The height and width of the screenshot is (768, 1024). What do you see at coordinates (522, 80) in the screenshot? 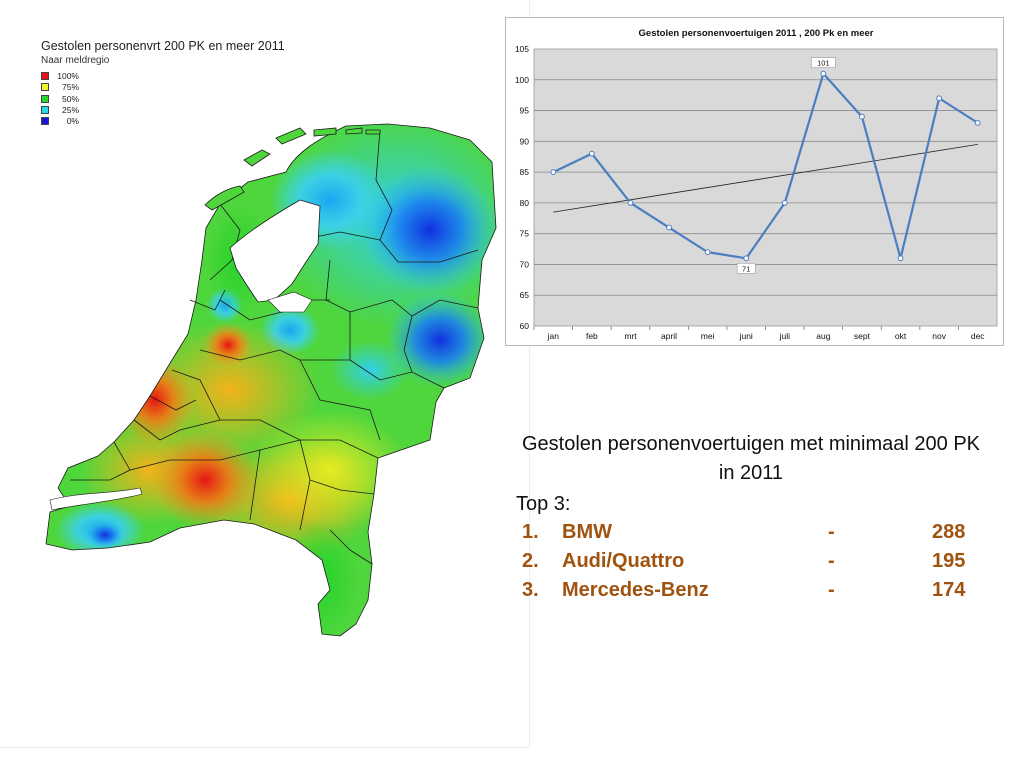
I see `y-tick-label: 100` at bounding box center [522, 80].